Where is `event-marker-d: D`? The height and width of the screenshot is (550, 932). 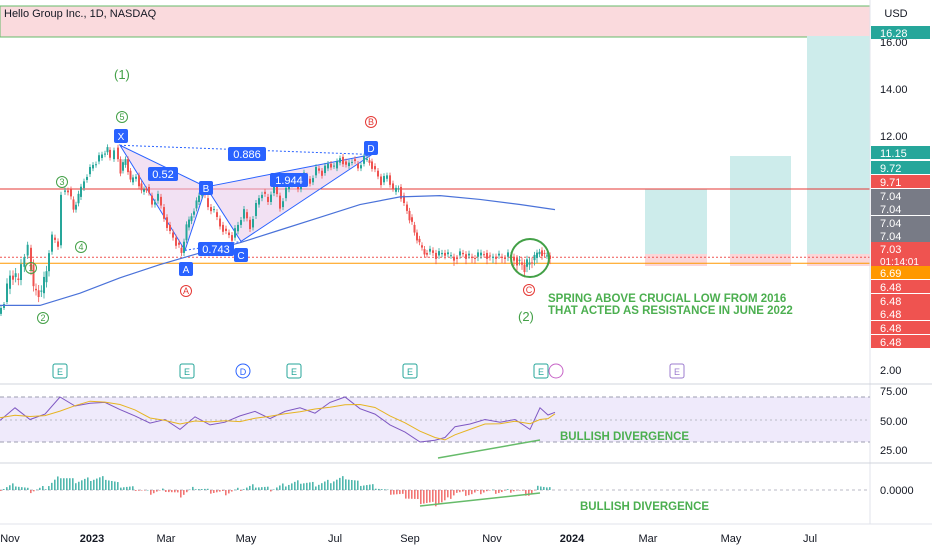
event-marker-d: D is located at coordinates (243, 371).